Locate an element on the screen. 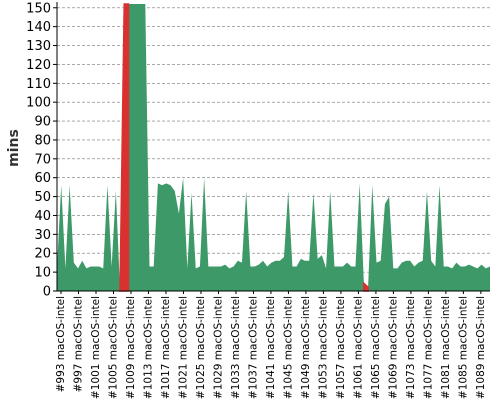 Image resolution: width=500 pixels, height=404 pixels. x-tick-label: #1017 macOS-intel is located at coordinates (166, 347).